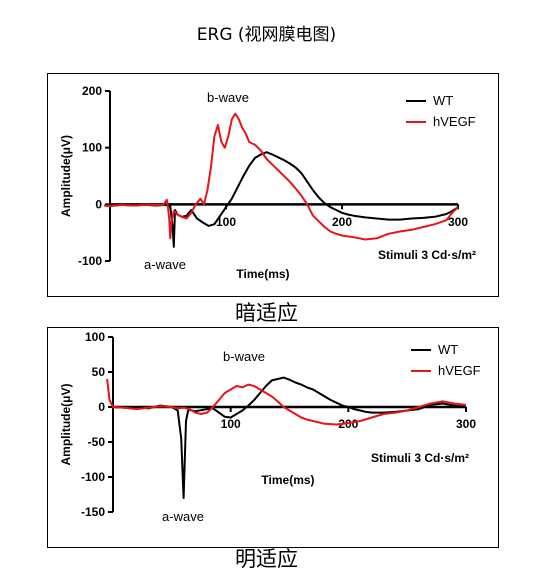  I want to click on y-tick-label: -150, so click(93, 512).